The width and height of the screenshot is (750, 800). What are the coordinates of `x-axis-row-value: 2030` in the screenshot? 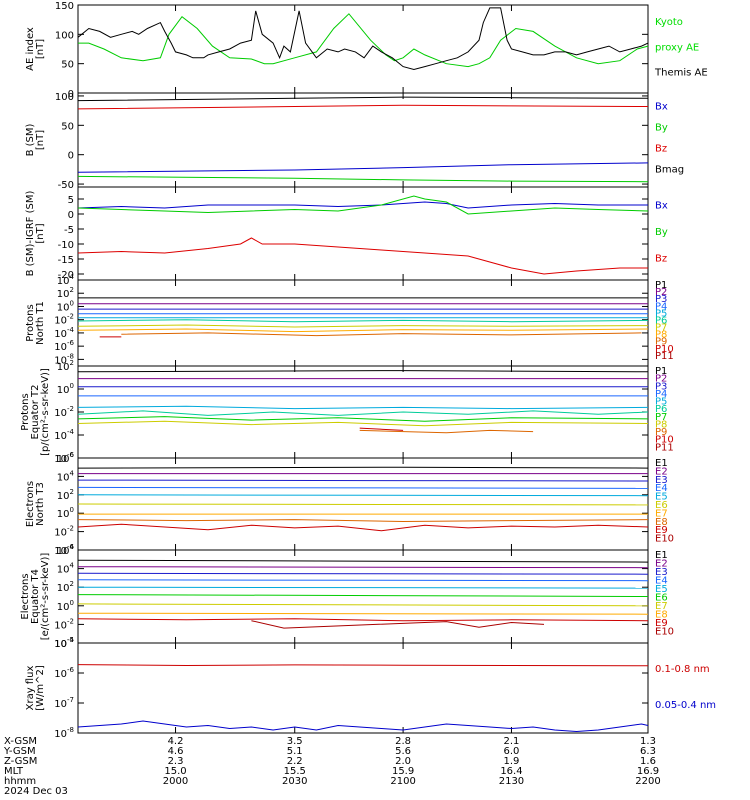 It's located at (294, 781).